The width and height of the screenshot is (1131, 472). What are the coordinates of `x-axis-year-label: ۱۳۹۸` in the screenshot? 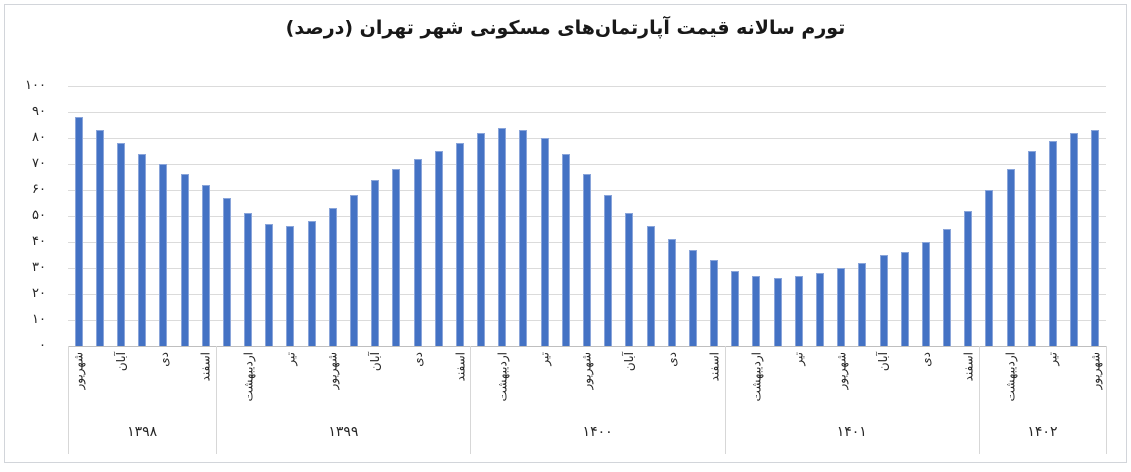 It's located at (142, 432).